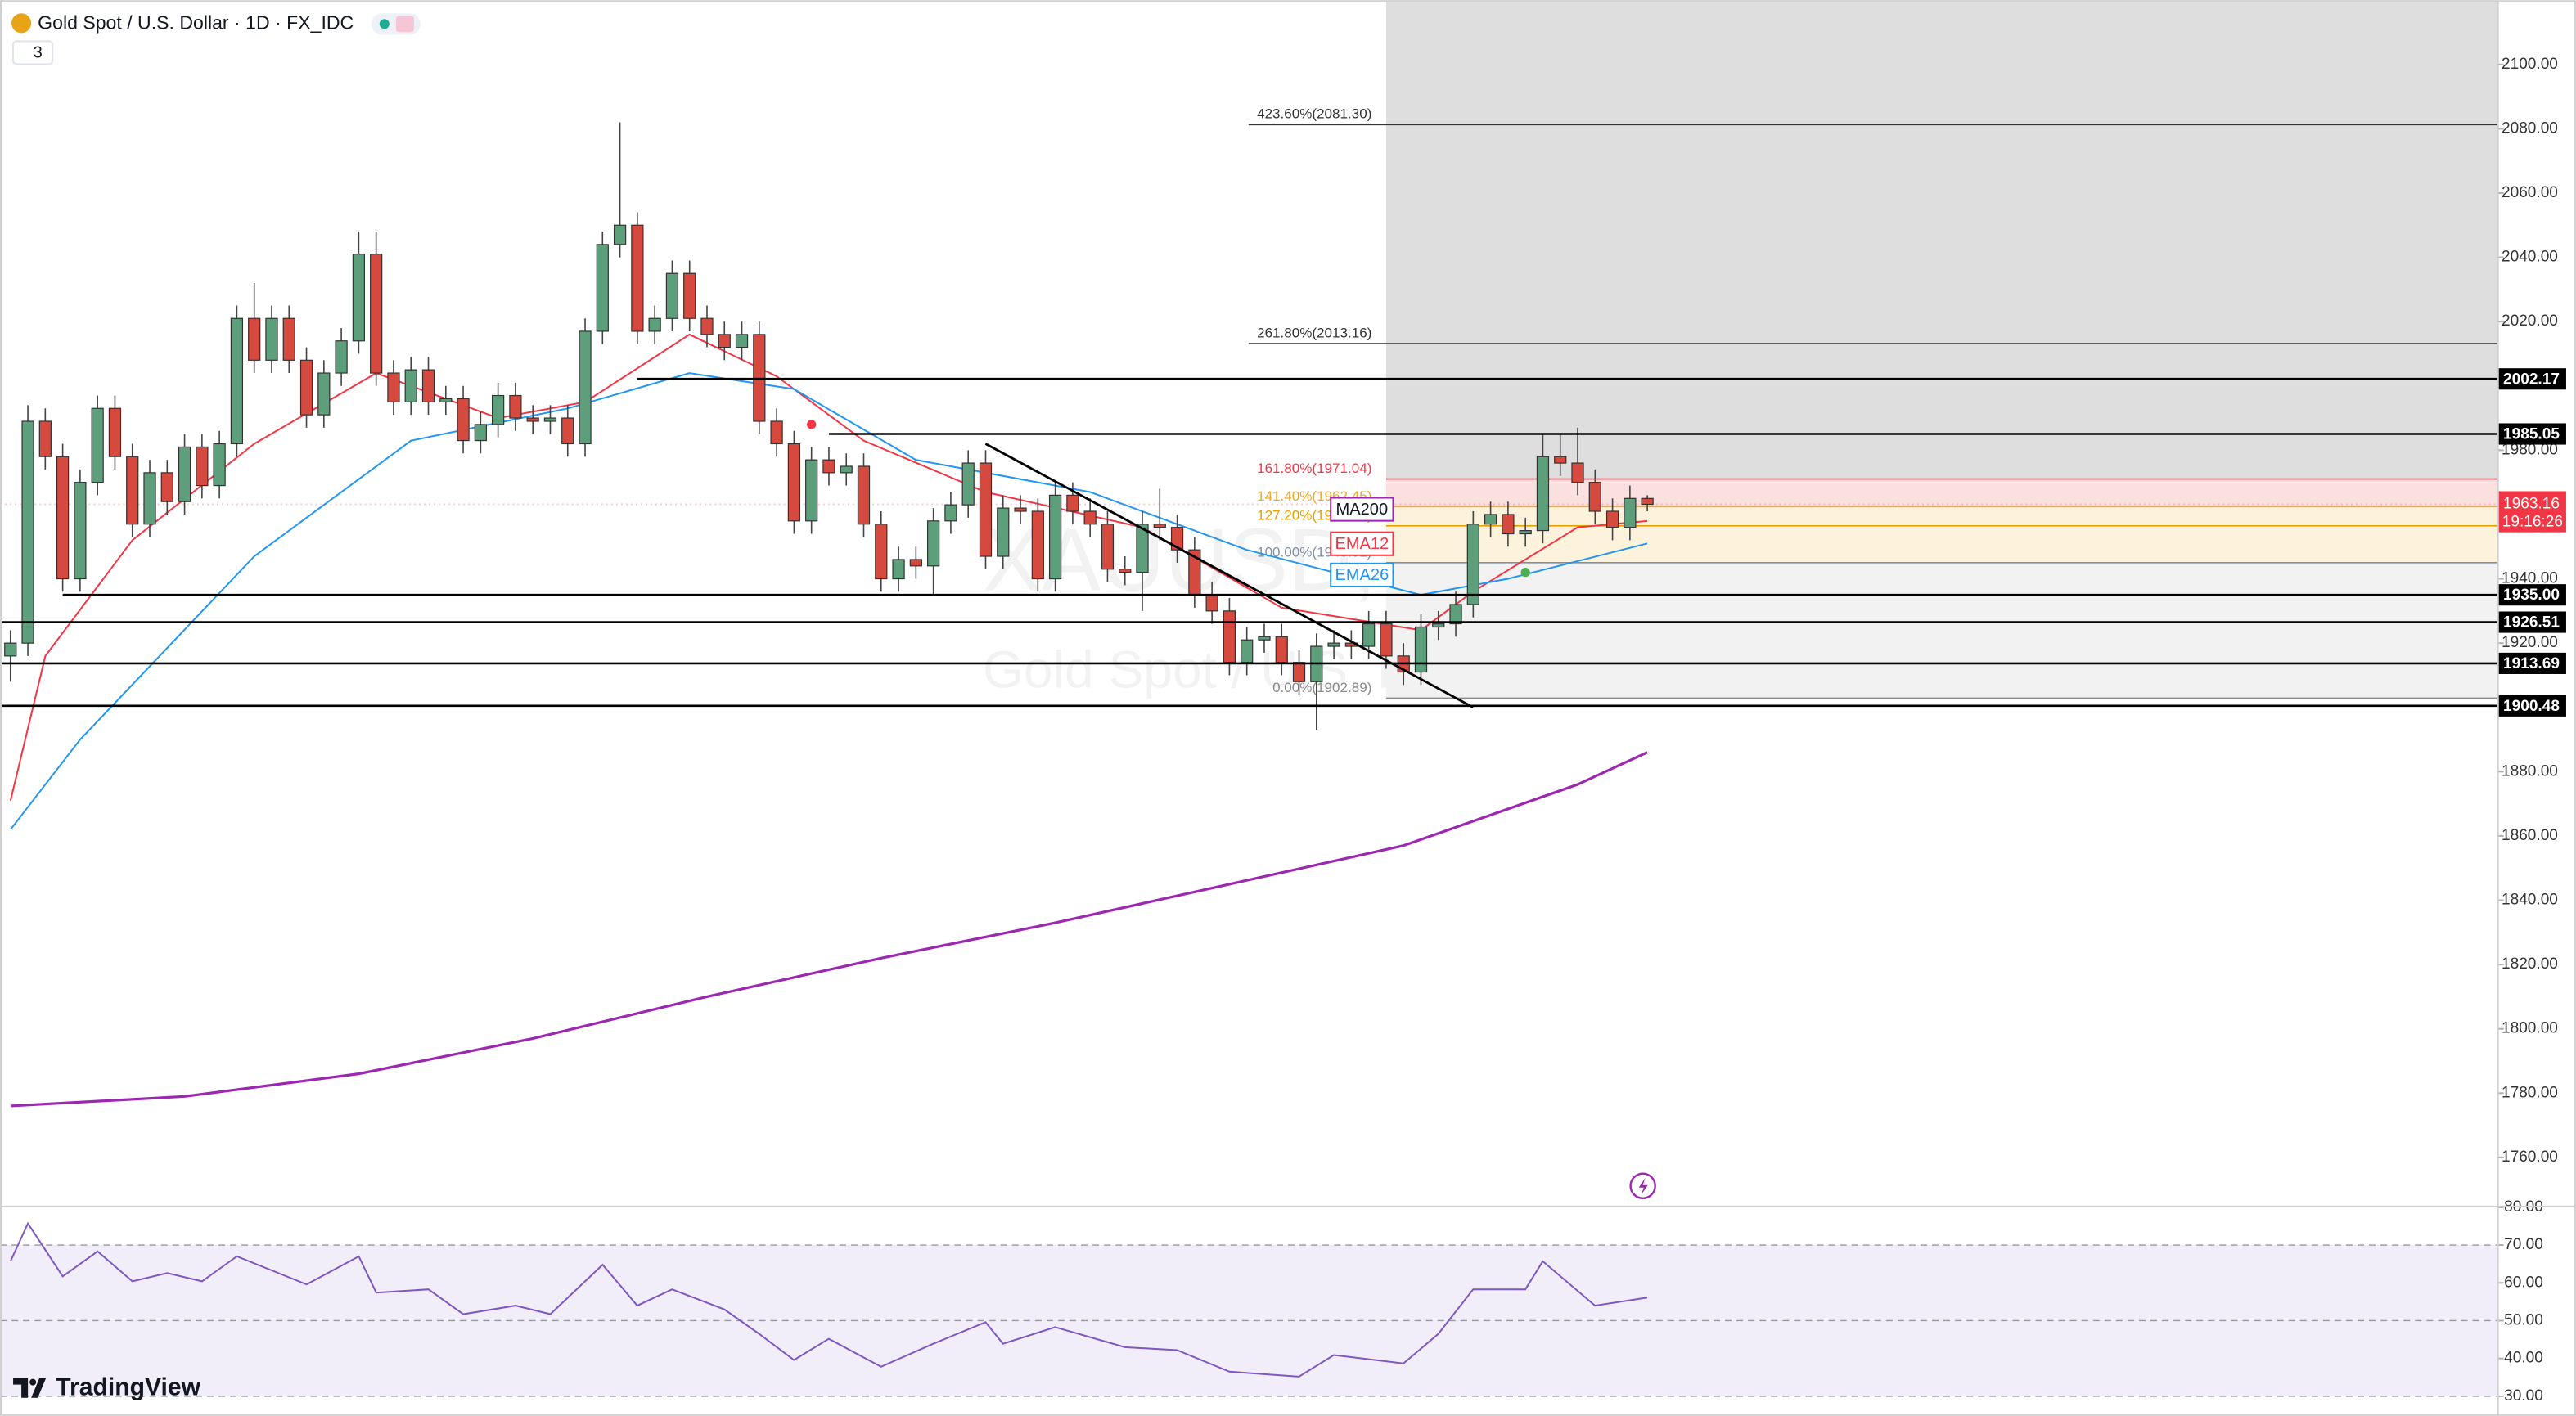 The height and width of the screenshot is (1416, 2576). I want to click on y-tick-label: 2060.00, so click(2530, 192).